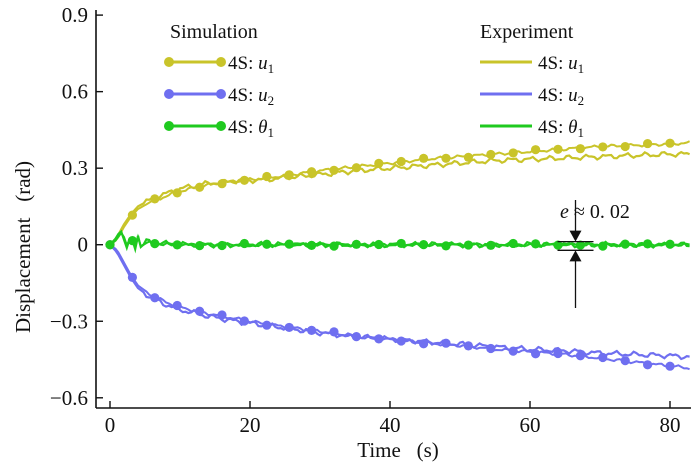 This screenshot has width=691, height=463. What do you see at coordinates (250, 425) in the screenshot?
I see `x-tick-label: 20` at bounding box center [250, 425].